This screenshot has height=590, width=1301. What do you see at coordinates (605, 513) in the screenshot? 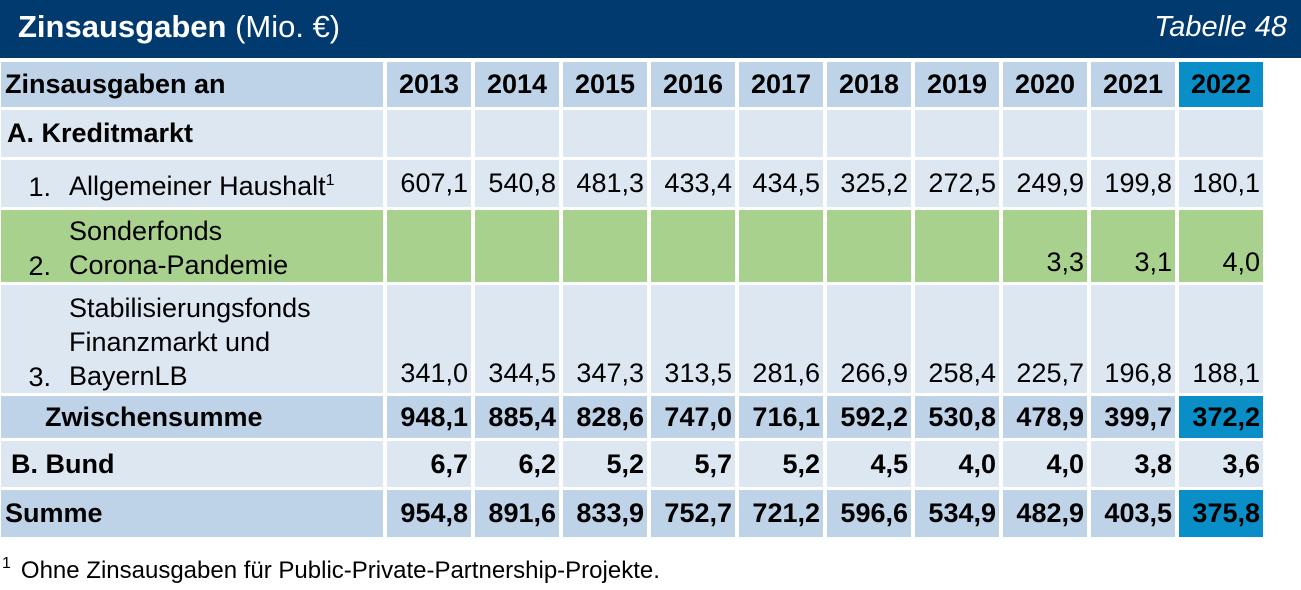
I see `total-value: 833,9` at bounding box center [605, 513].